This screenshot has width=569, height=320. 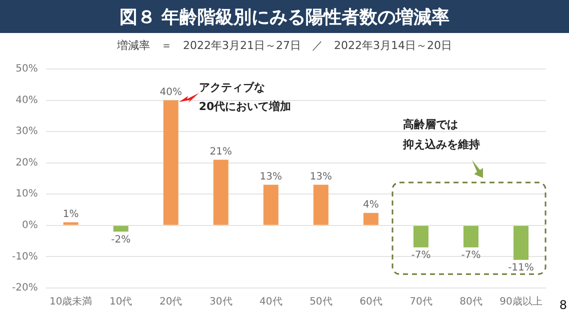 What do you see at coordinates (25, 256) in the screenshot?
I see `y-tick-label: -10%` at bounding box center [25, 256].